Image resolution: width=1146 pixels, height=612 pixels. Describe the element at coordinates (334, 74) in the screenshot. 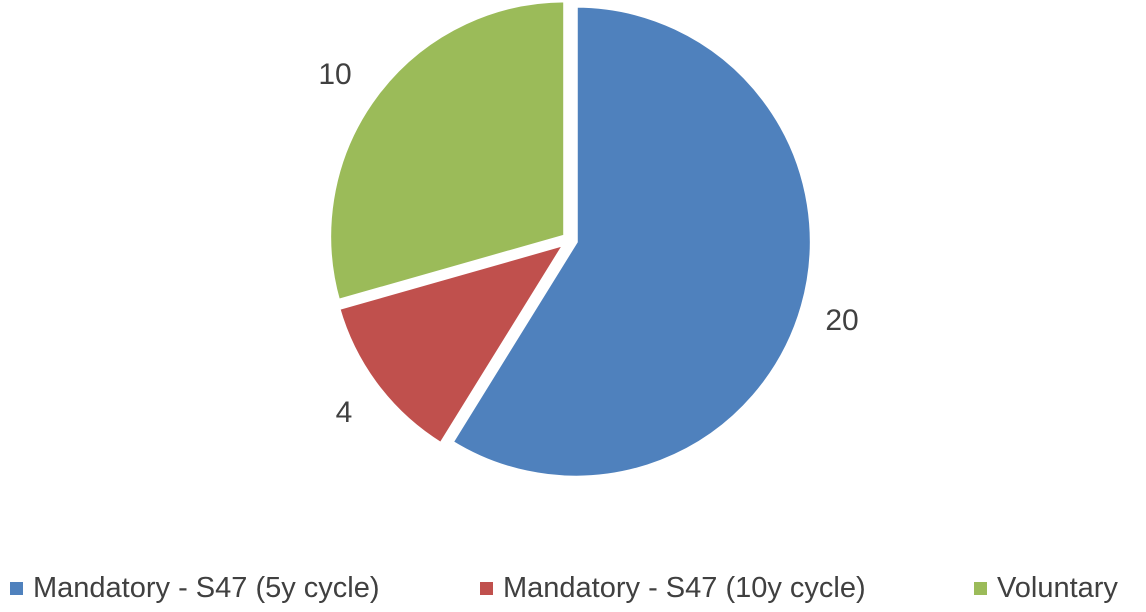

I see `data-label-voluntary: 10` at that location.